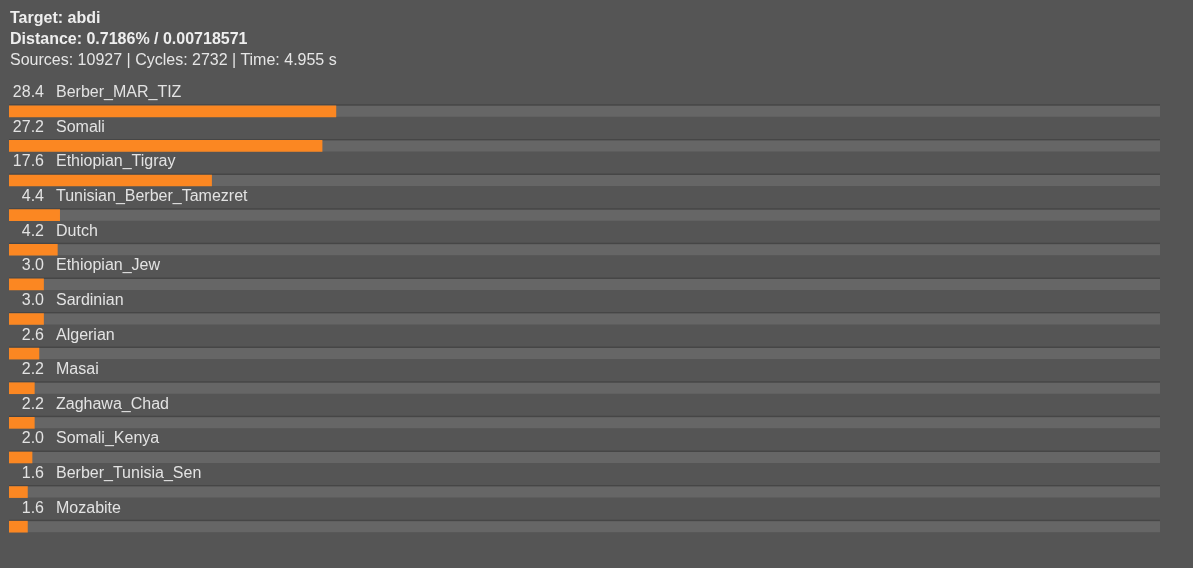  I want to click on y-tick-label: Dutch, so click(77, 230).